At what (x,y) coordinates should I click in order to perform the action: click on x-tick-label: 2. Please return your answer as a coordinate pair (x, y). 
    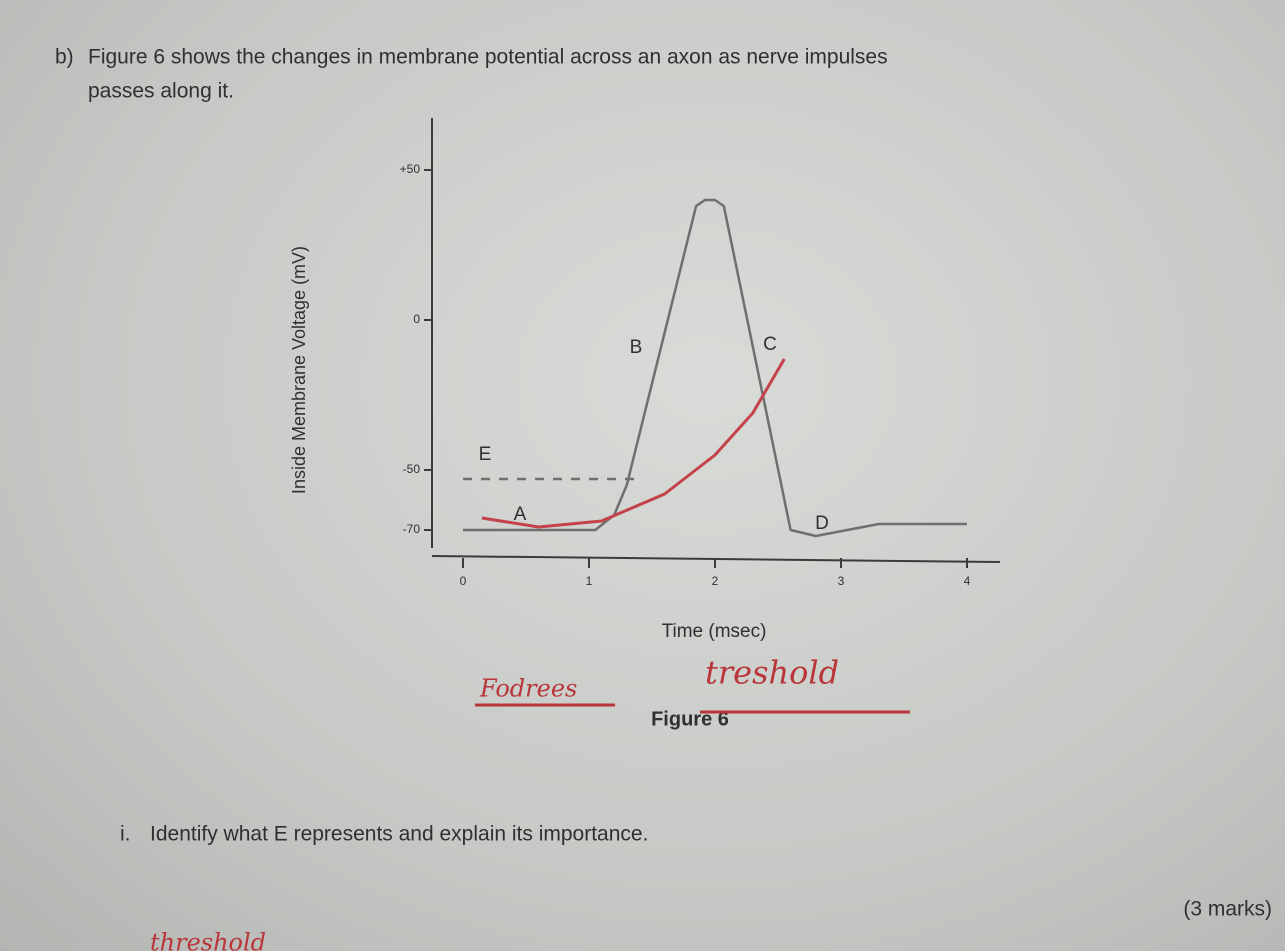
    Looking at the image, I should click on (715, 581).